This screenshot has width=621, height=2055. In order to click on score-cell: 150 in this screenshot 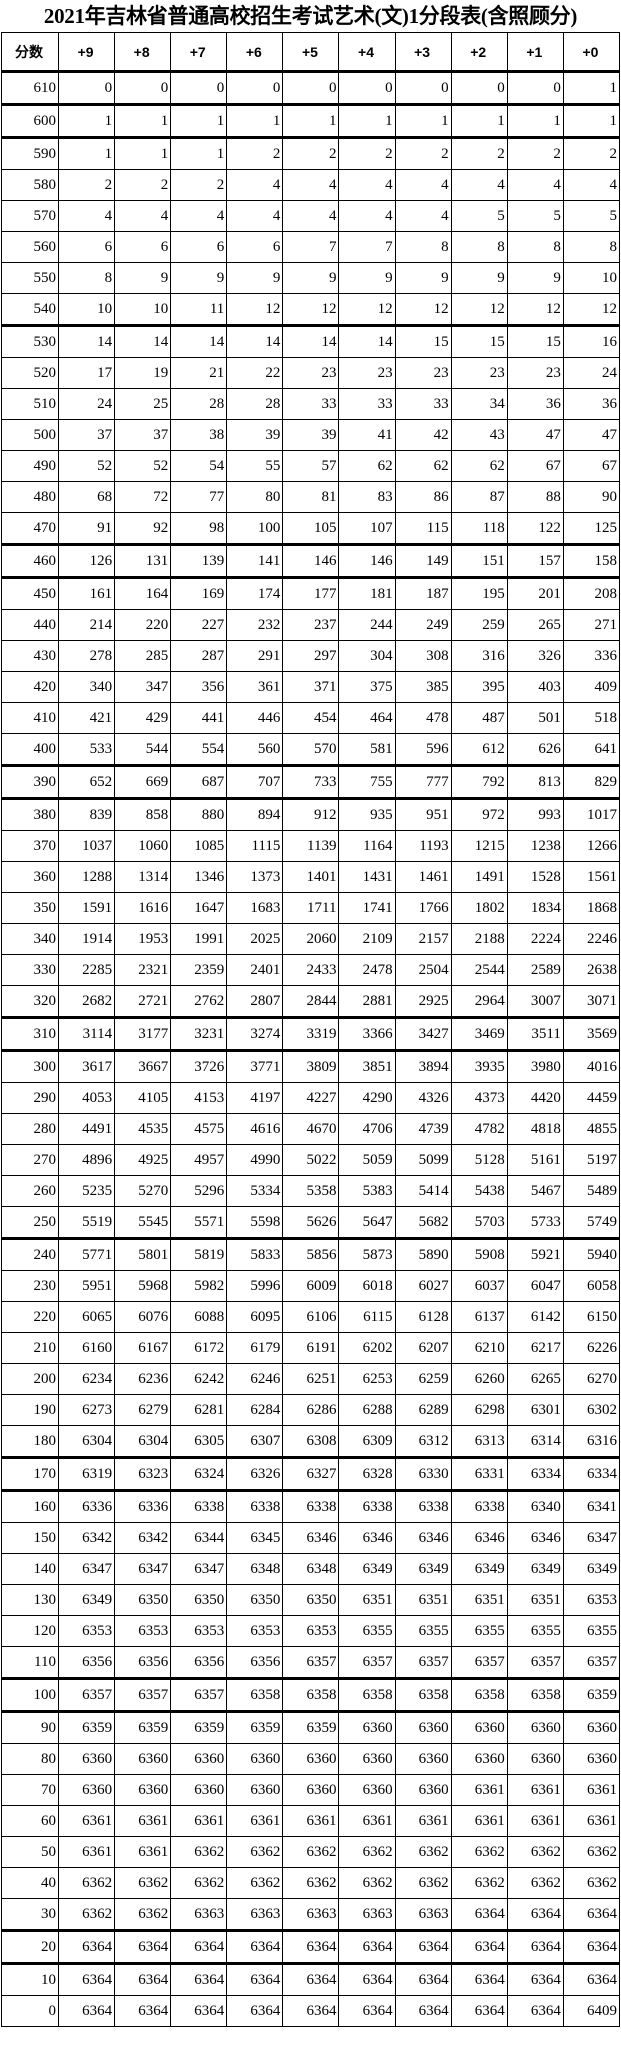, I will do `click(30, 1538)`.